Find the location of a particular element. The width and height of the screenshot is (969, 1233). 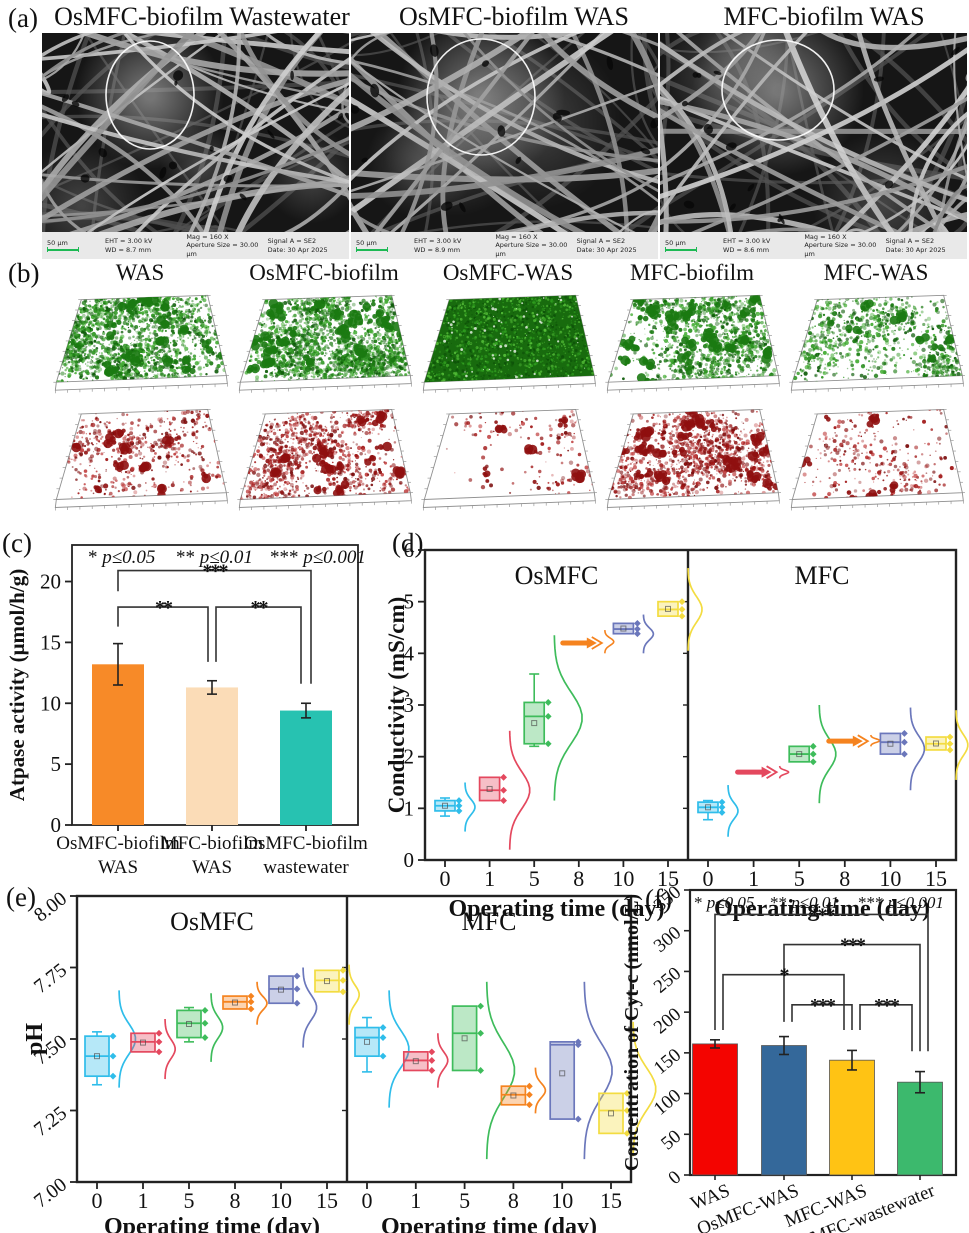

svg-text: 300 is located at coordinates (667, 939).